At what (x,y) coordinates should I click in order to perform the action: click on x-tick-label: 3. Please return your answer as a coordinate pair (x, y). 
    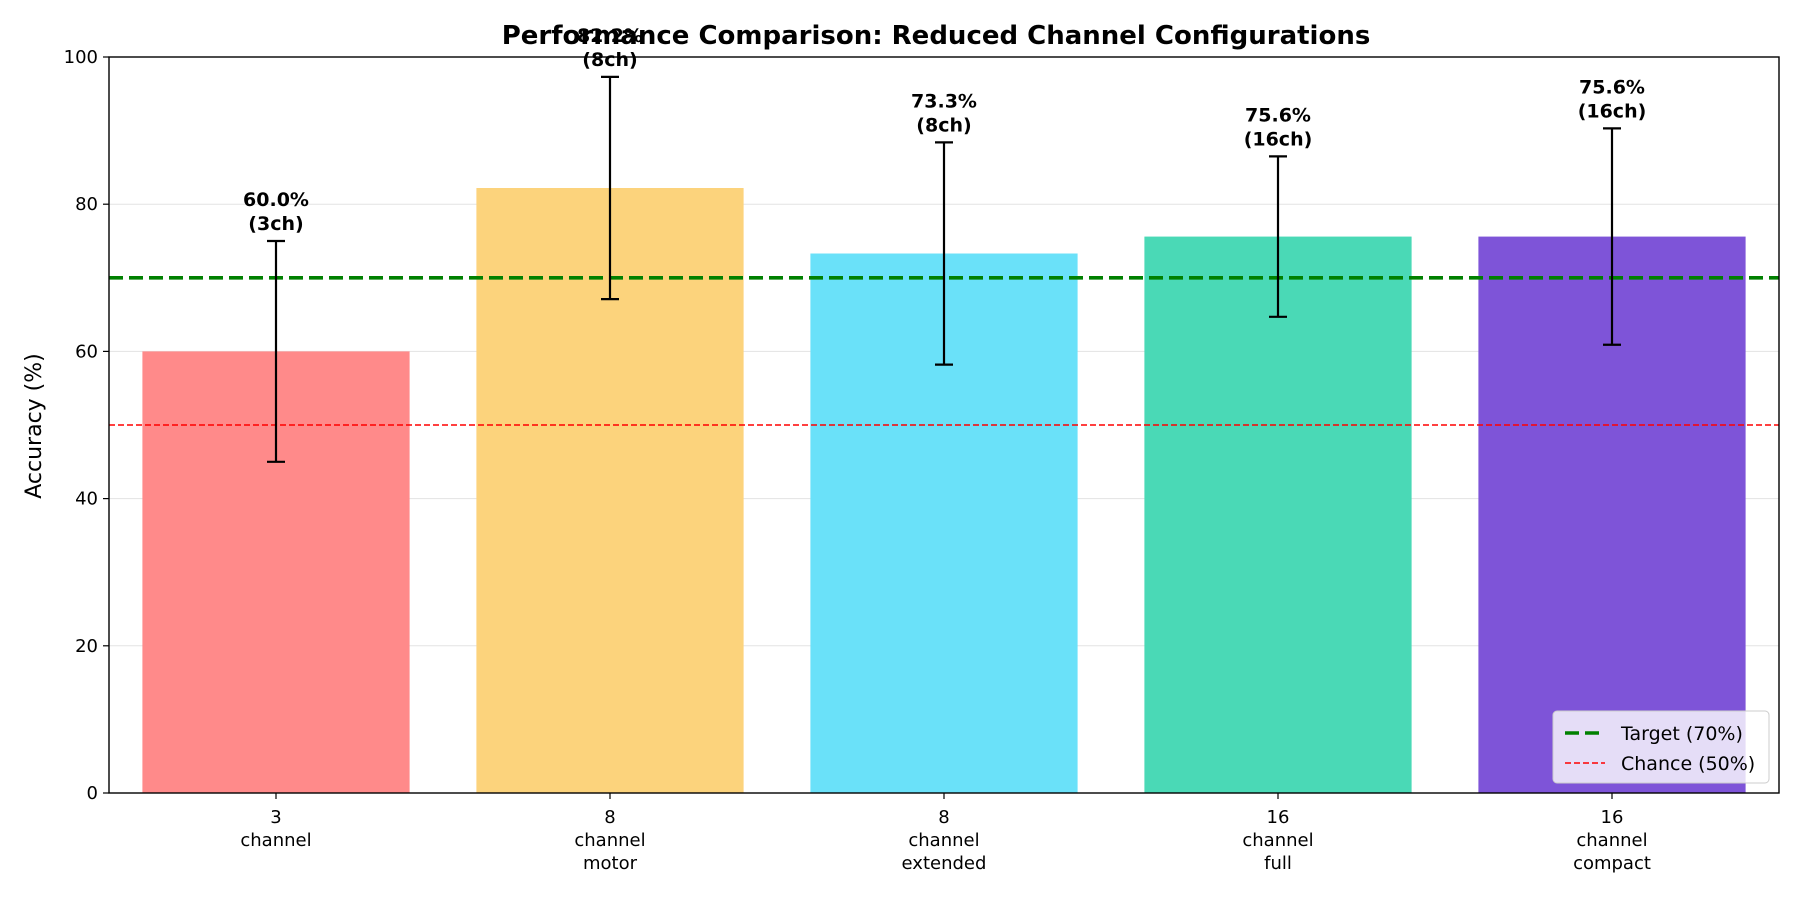
    Looking at the image, I should click on (275, 817).